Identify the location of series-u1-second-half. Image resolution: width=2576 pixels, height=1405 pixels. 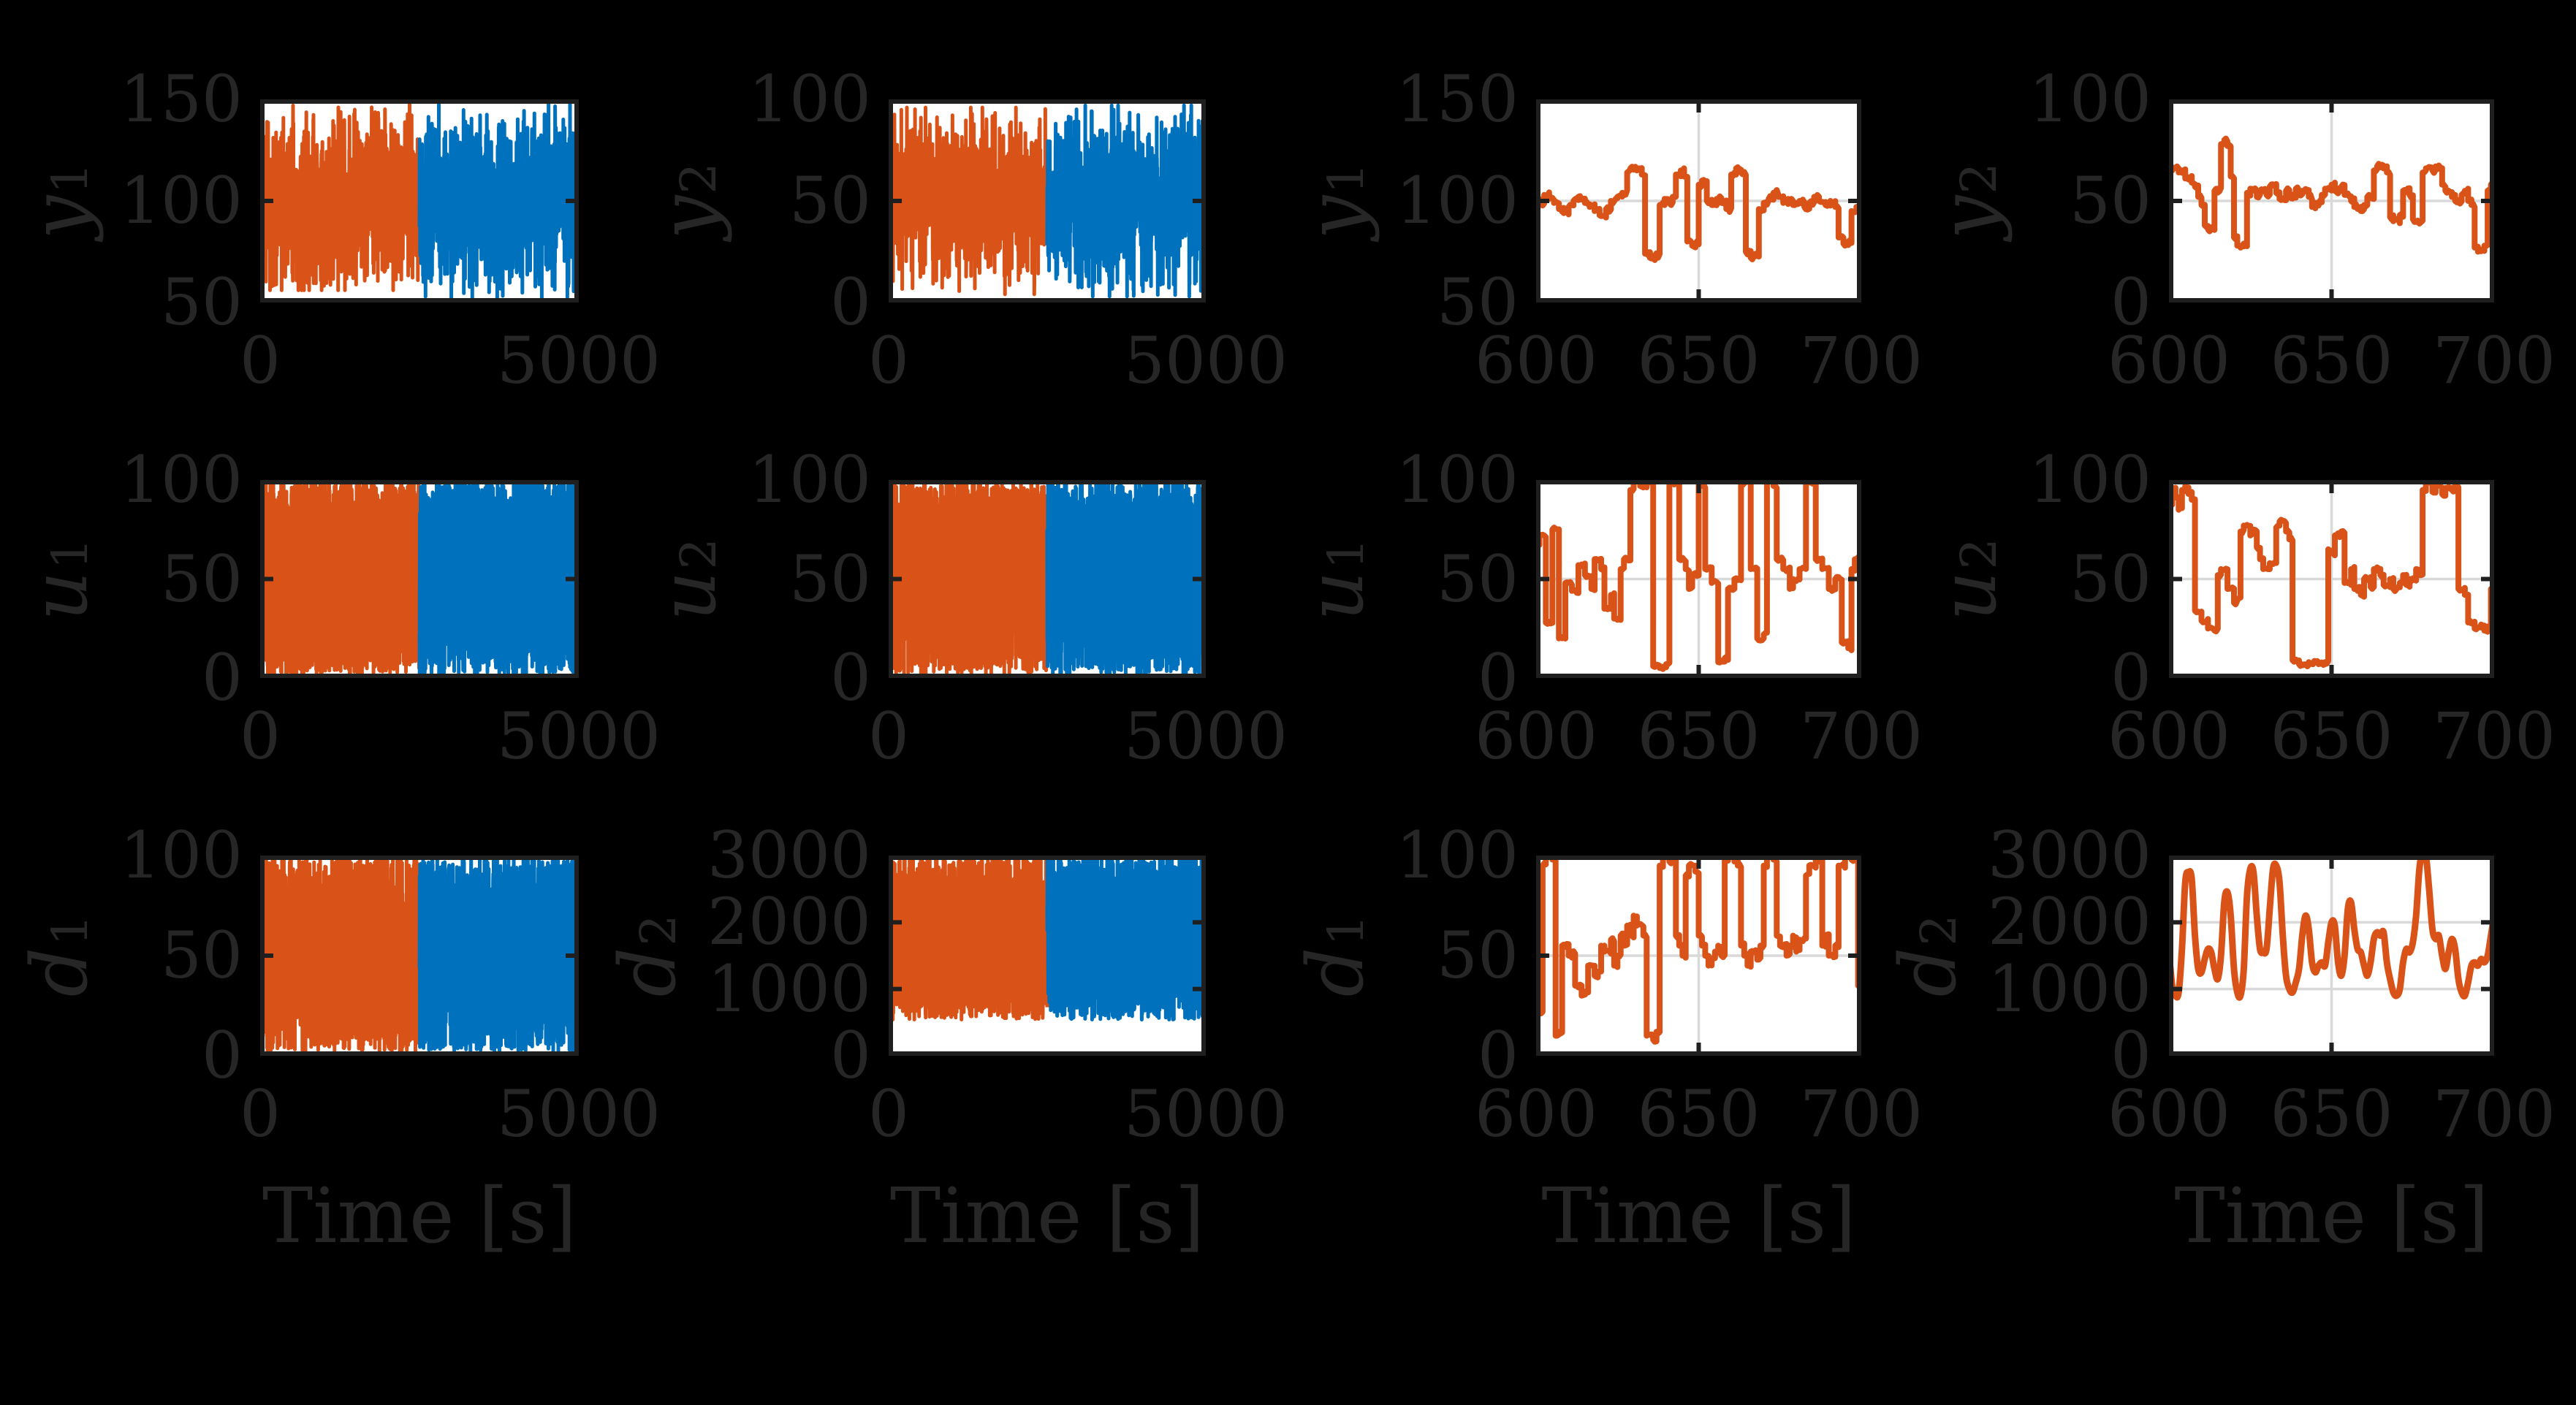
(498, 578).